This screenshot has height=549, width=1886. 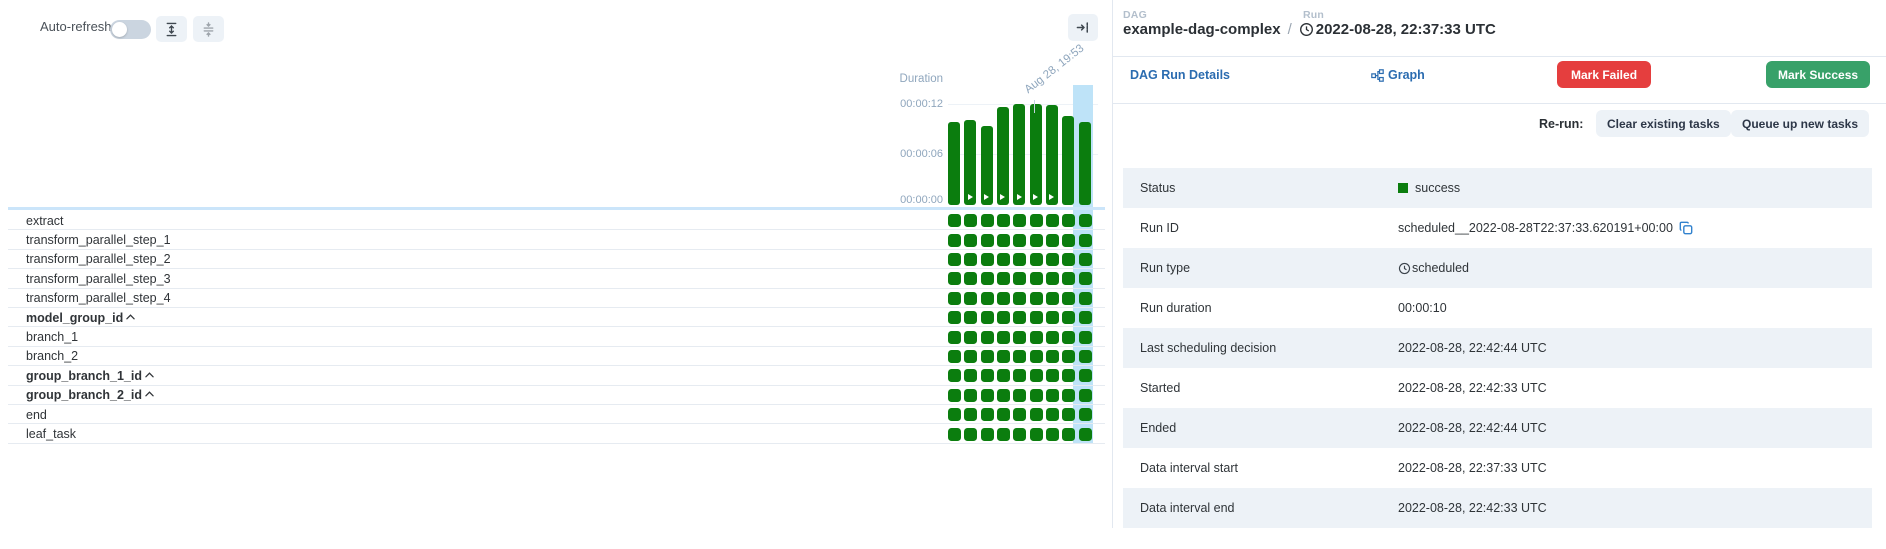 I want to click on task-row: leaf_task, so click(x=556, y=434).